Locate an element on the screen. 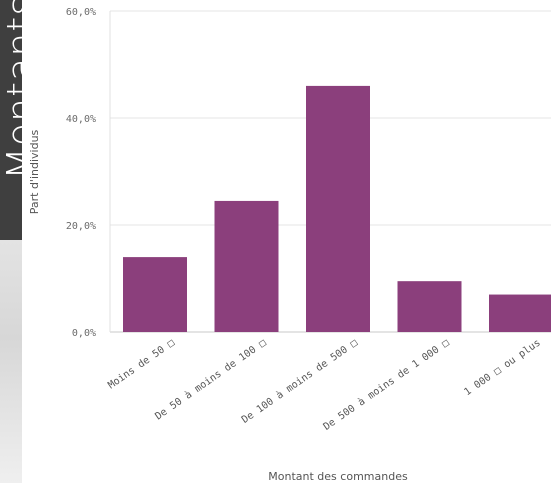 The width and height of the screenshot is (551, 483). y-tick-label: 40,0% is located at coordinates (81, 119).